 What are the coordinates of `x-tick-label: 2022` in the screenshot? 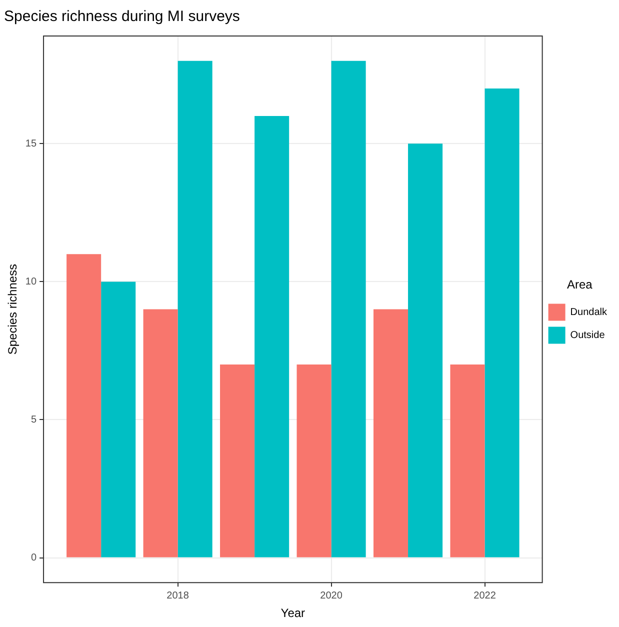 It's located at (485, 596).